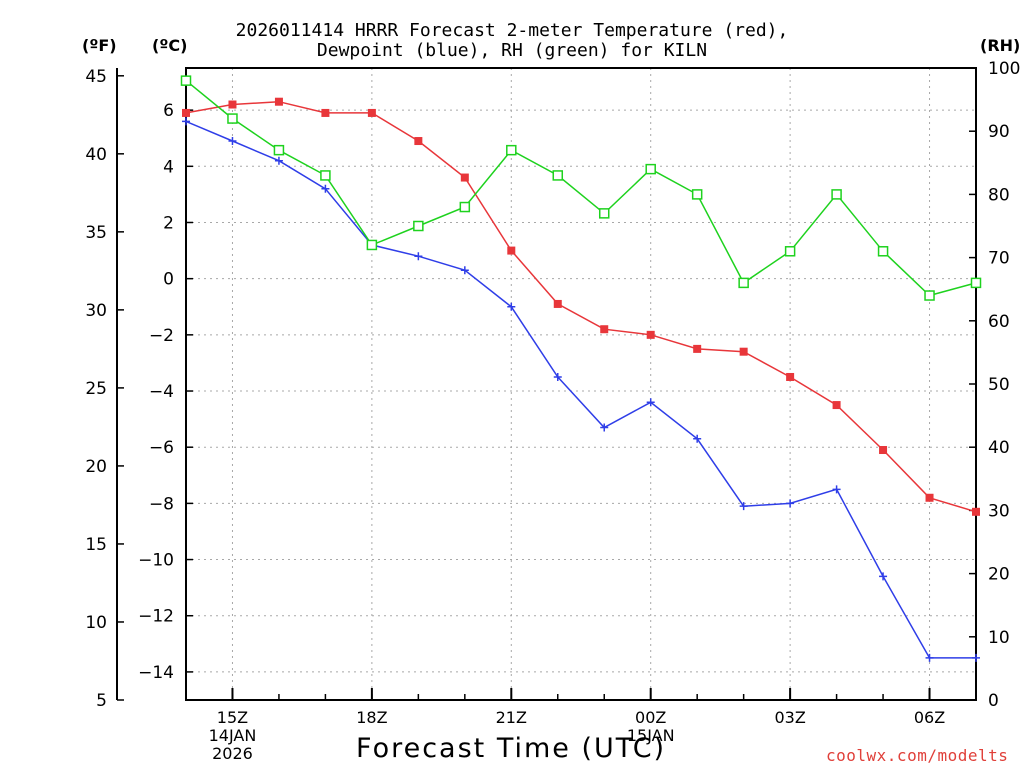 This screenshot has width=1024, height=768. What do you see at coordinates (232, 753) in the screenshot?
I see `x-tick-label: 2026` at bounding box center [232, 753].